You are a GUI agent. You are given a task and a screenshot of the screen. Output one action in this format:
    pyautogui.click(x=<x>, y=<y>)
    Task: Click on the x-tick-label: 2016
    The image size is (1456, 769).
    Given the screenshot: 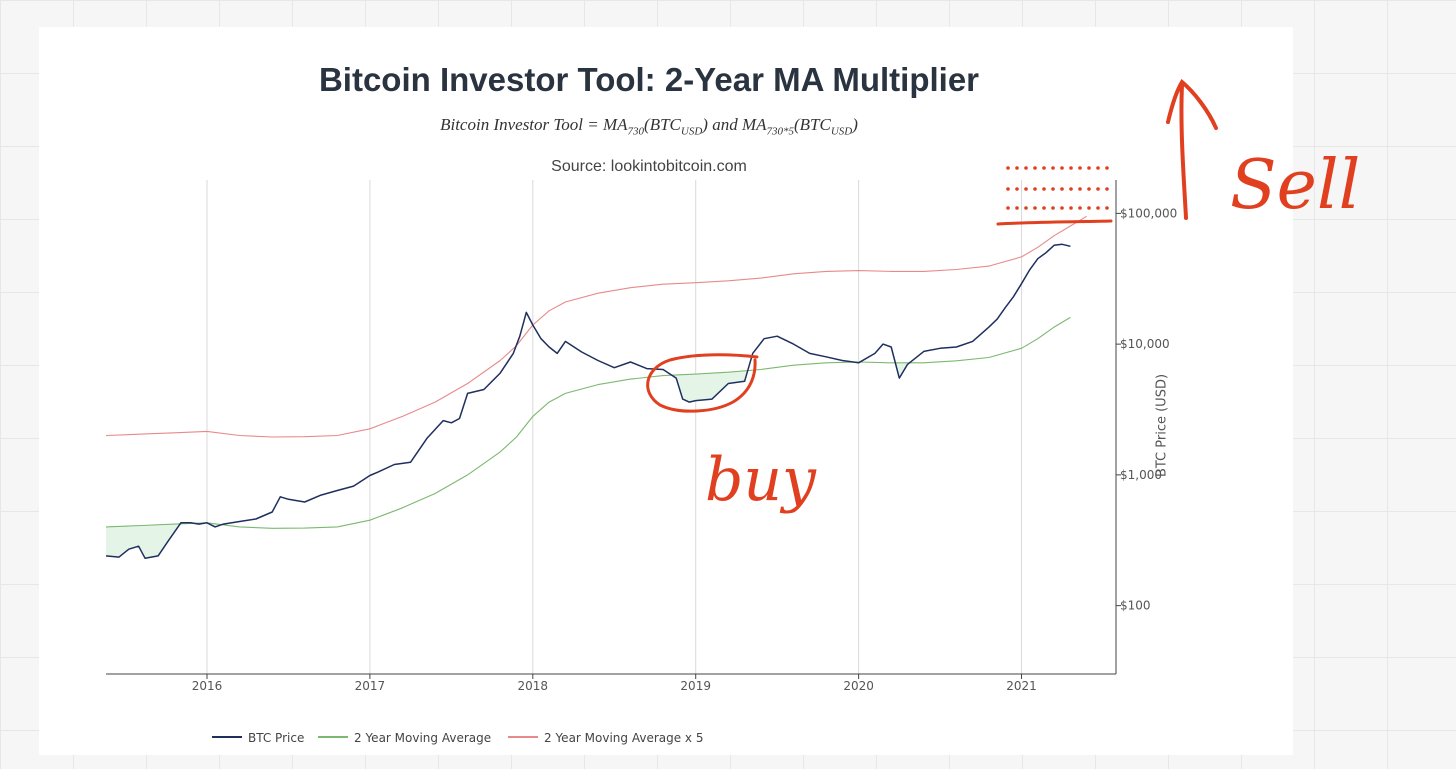 What is the action you would take?
    pyautogui.click(x=207, y=686)
    